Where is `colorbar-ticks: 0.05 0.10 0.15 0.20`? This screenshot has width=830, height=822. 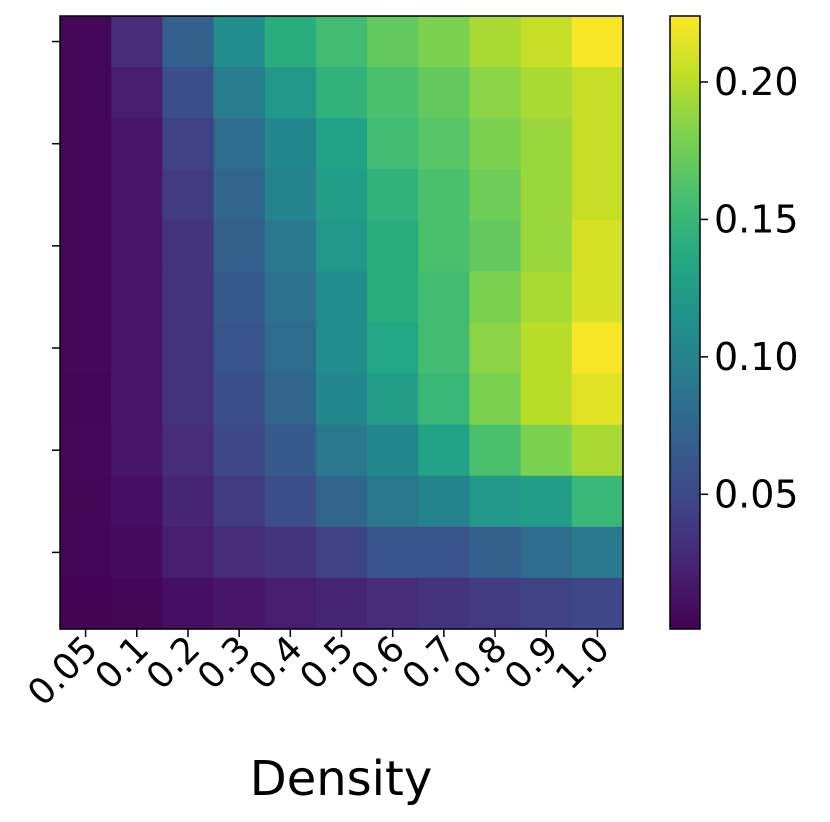 colorbar-ticks: 0.05 0.10 0.15 0.20 is located at coordinates (749, 288).